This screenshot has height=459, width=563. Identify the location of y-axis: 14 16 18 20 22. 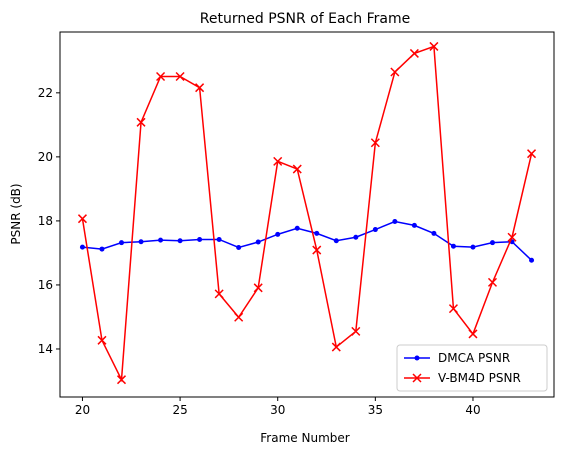
(49, 221).